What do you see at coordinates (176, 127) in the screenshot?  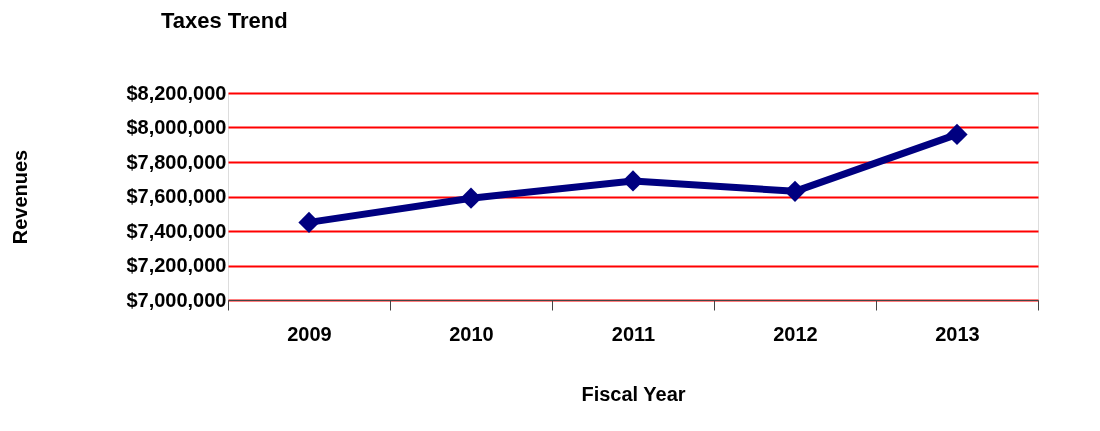 I see `y-tick-label: $8,000,000` at bounding box center [176, 127].